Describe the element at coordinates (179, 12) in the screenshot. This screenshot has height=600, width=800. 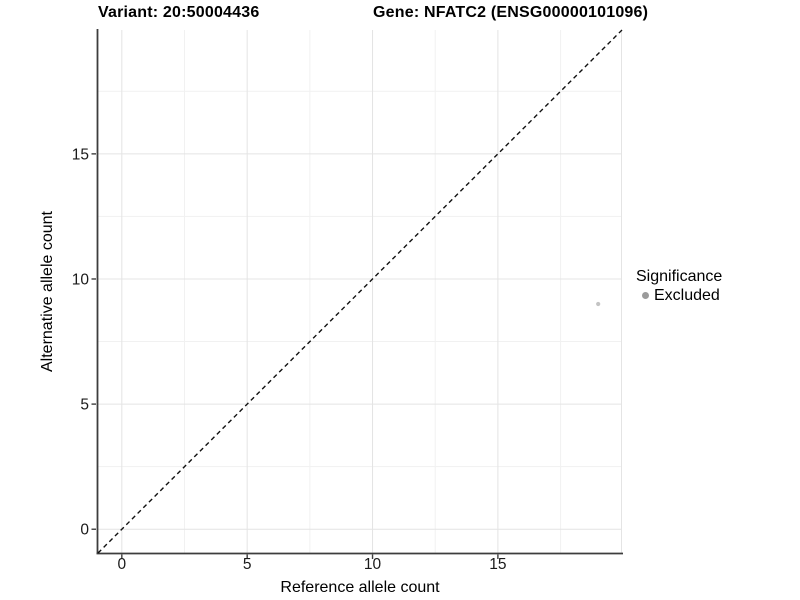
I see `plot-title-variant: Variant: 20:50004436` at that location.